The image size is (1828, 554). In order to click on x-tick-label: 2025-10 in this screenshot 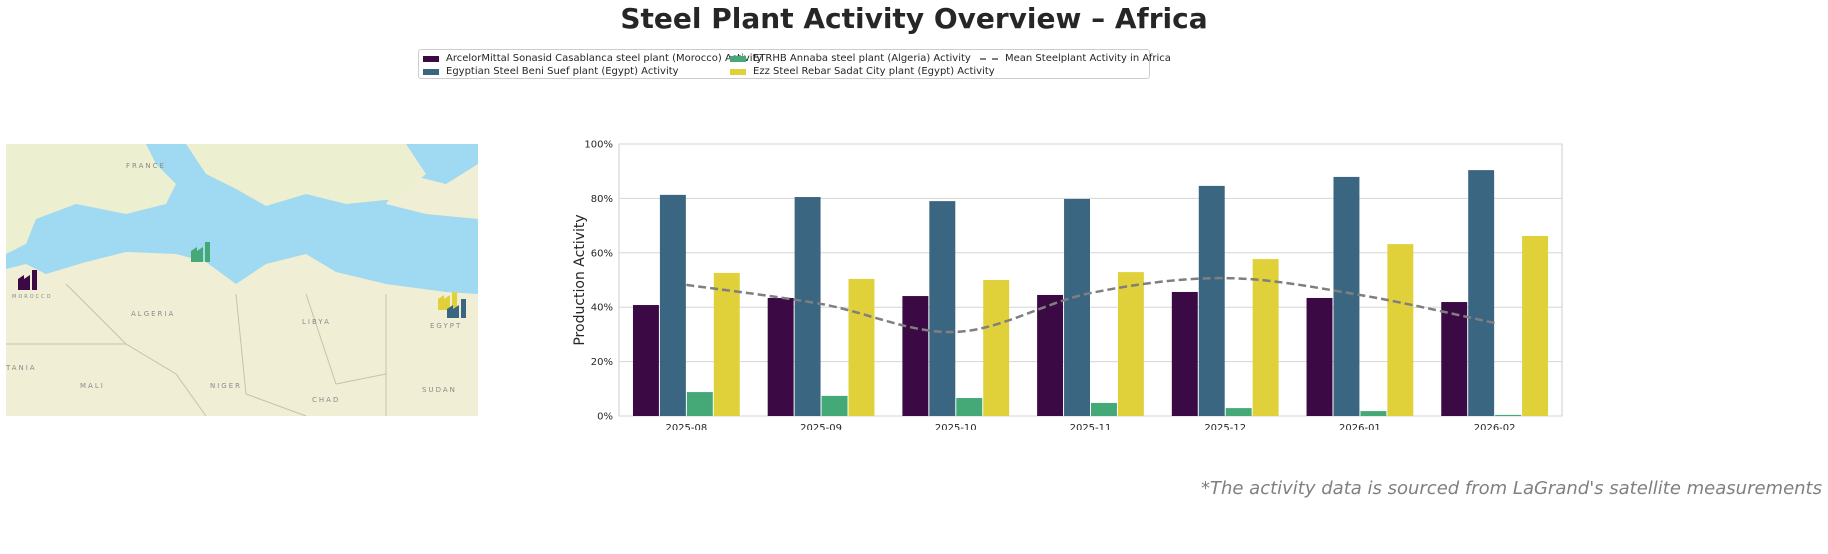, I will do `click(956, 426)`.